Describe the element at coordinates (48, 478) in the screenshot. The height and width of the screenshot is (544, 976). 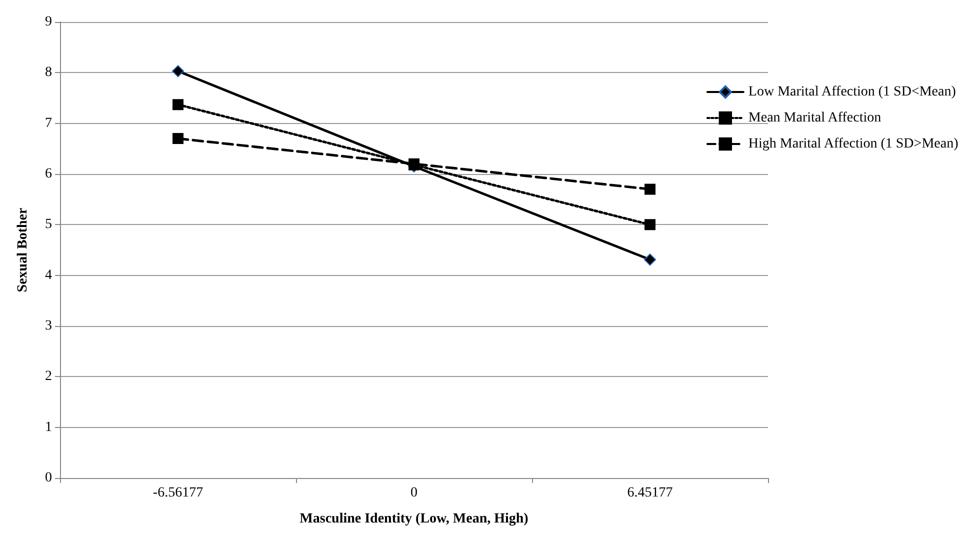
I see `y-tick-label: 0` at that location.